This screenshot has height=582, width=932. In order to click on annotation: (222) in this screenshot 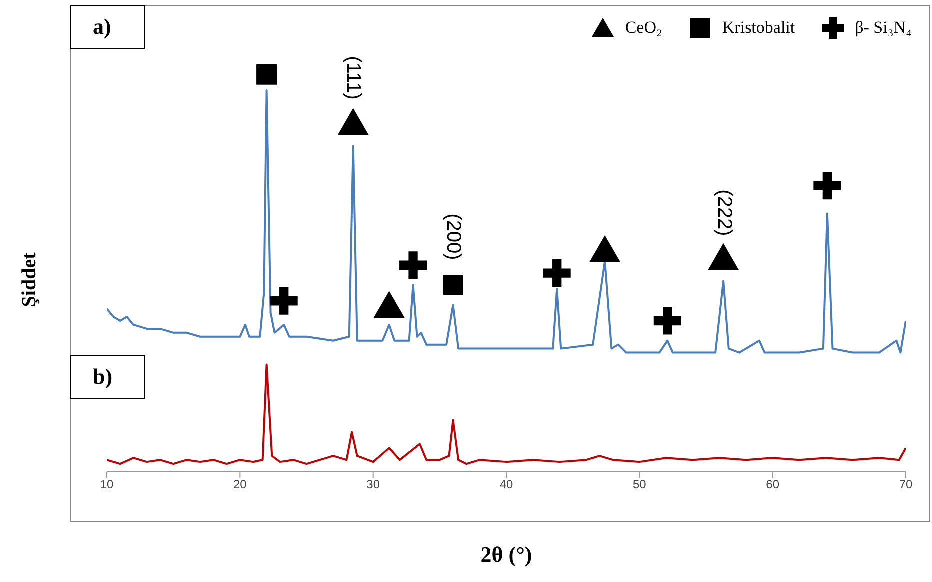, I will do `click(724, 213)`.